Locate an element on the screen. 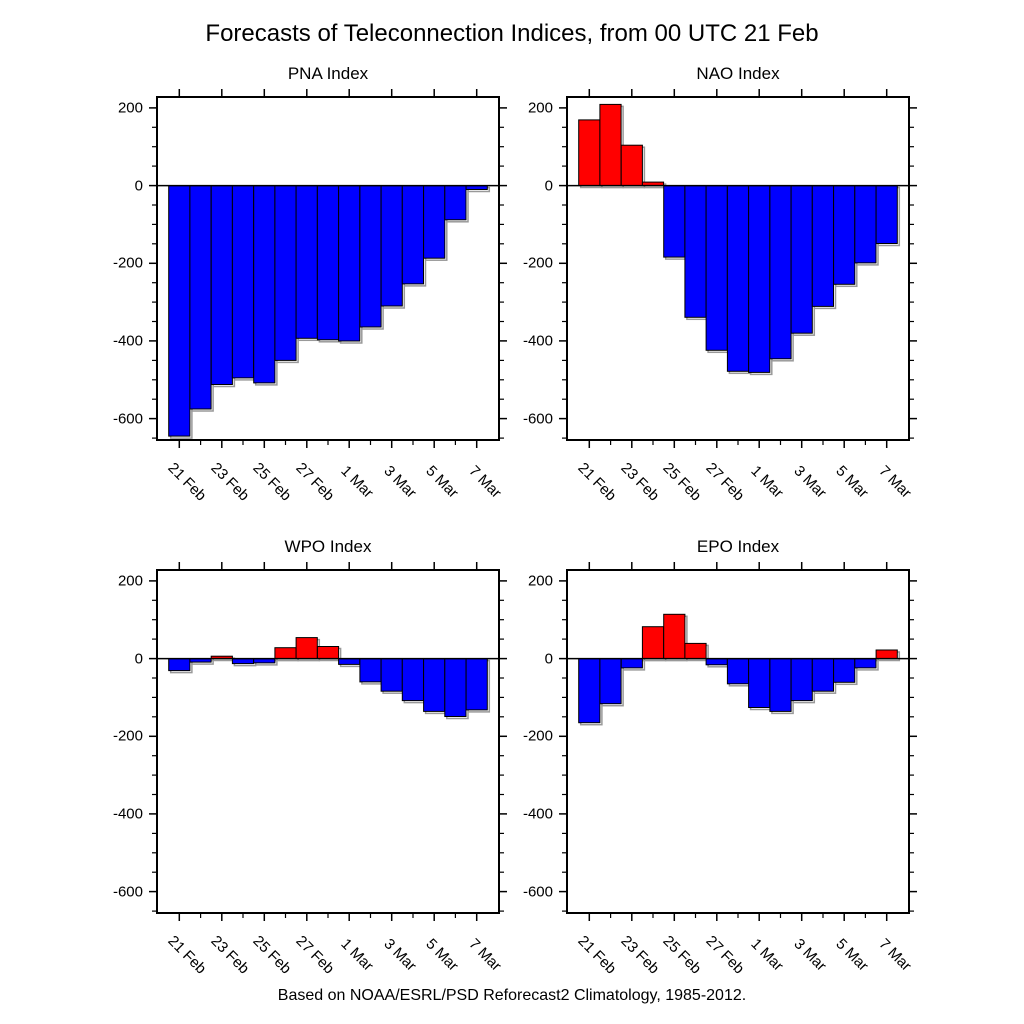  panel-title-epo: EPO Index is located at coordinates (738, 546).